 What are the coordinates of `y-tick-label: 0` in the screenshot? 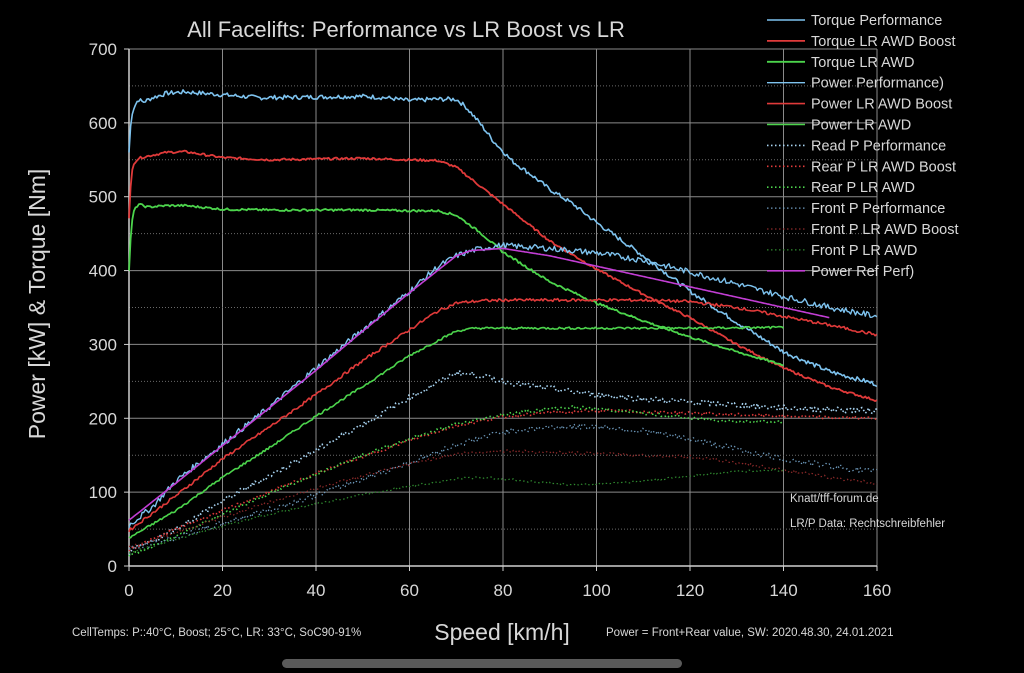 It's located at (112, 566).